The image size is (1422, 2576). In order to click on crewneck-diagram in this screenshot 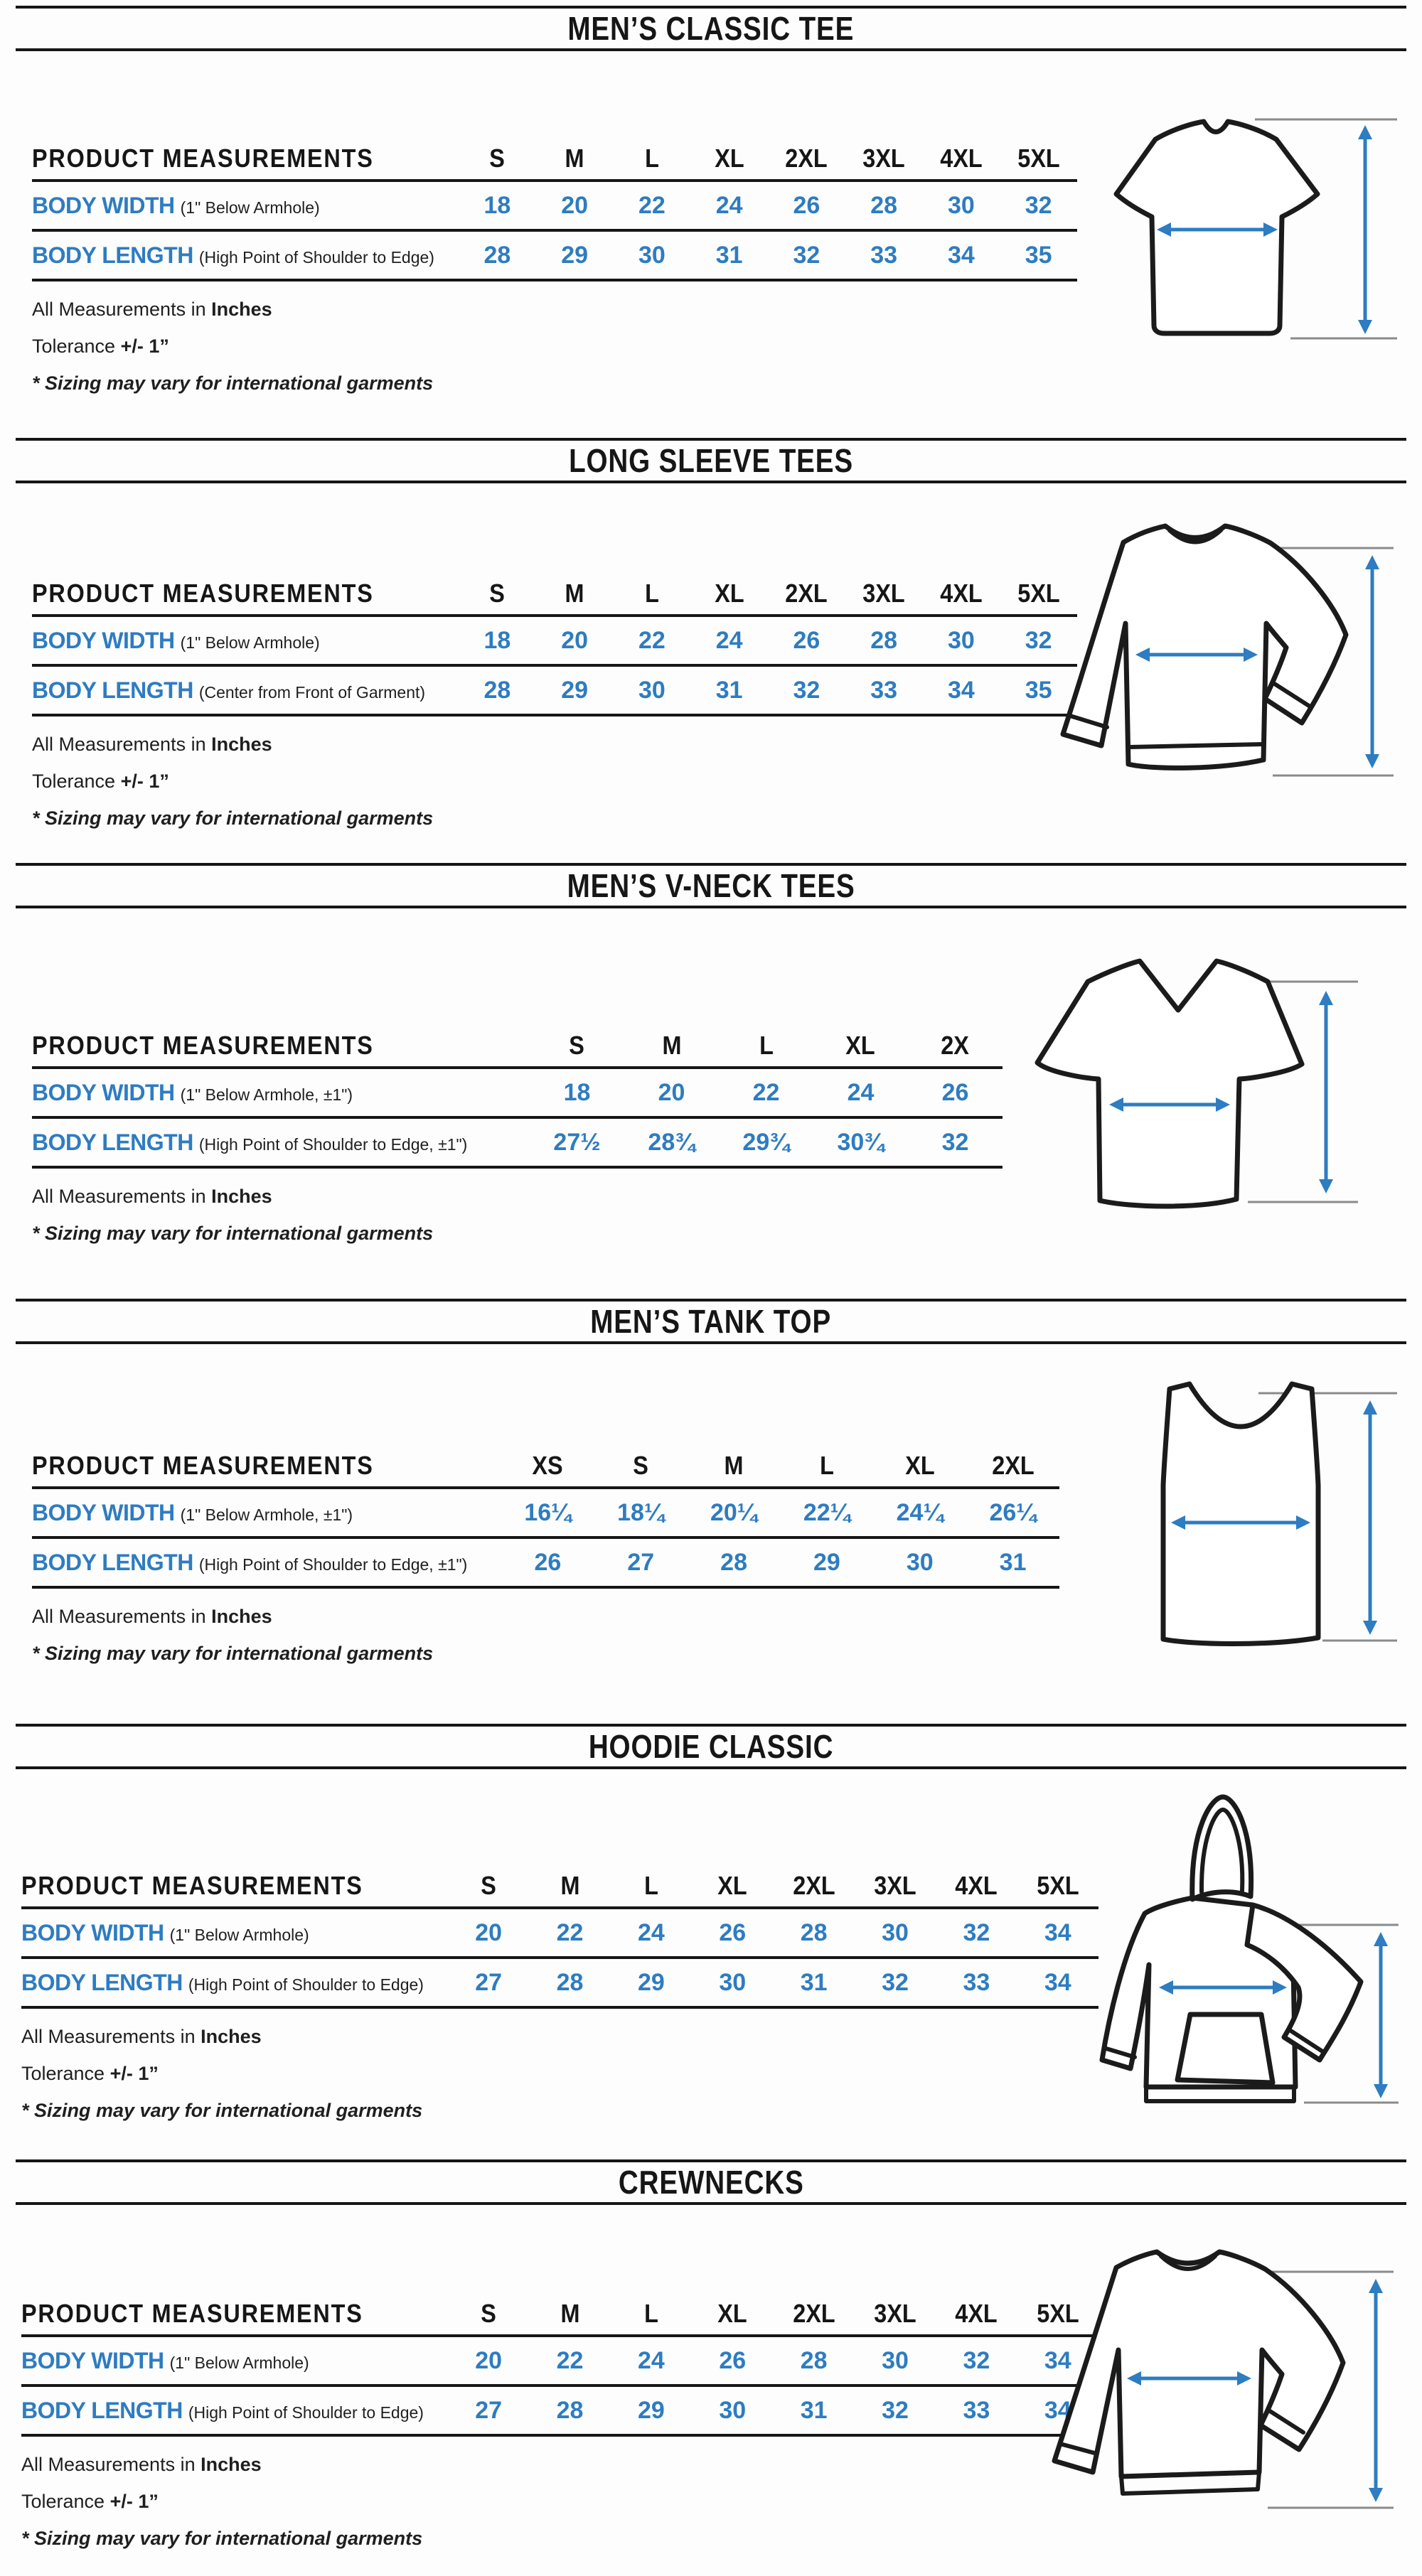, I will do `click(1201, 2382)`.